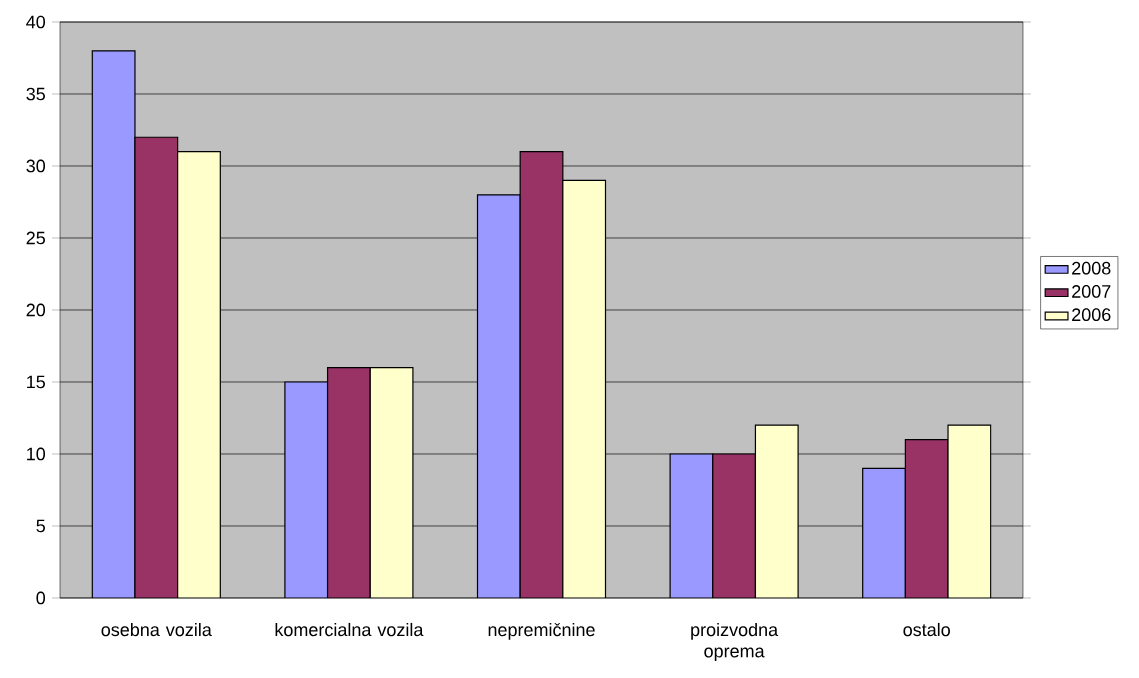 This screenshot has width=1139, height=678. What do you see at coordinates (1091, 315) in the screenshot?
I see `legend-label: 2006` at bounding box center [1091, 315].